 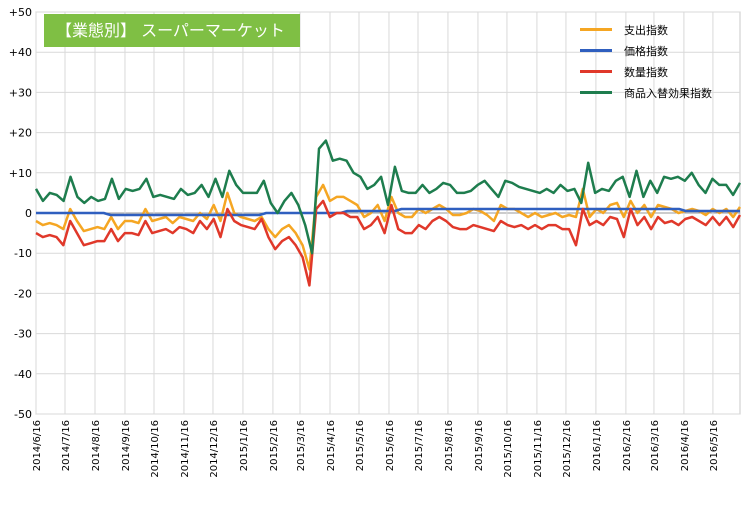 I want to click on legend-label-quantity: 数量指数, so click(x=646, y=72).